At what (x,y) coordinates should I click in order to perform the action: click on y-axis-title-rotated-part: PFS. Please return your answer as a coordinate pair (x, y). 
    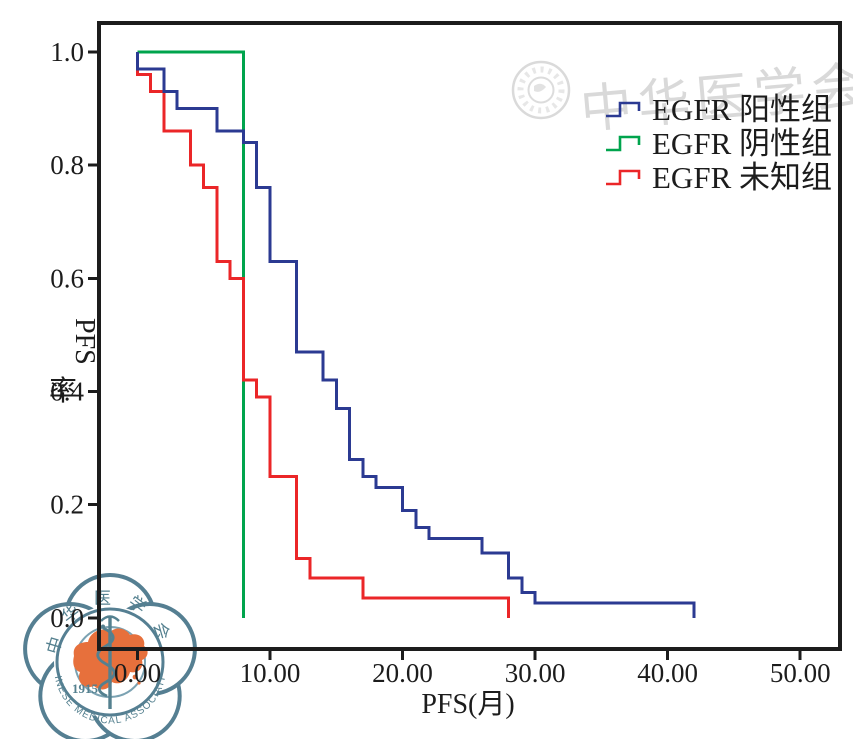
    Looking at the image, I should click on (84, 341).